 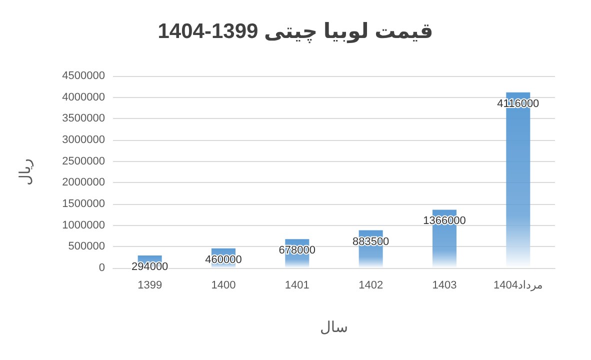 What do you see at coordinates (83, 97) in the screenshot?
I see `y-tick-label: 4000000` at bounding box center [83, 97].